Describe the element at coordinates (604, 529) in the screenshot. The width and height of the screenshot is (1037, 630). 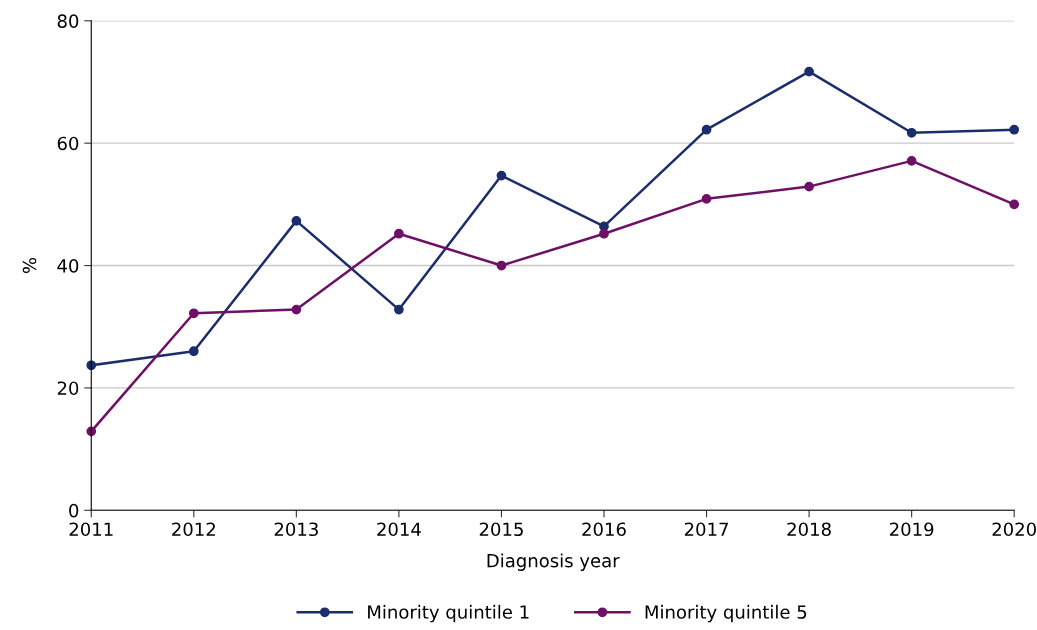
I see `x-tick-label: 2016` at that location.